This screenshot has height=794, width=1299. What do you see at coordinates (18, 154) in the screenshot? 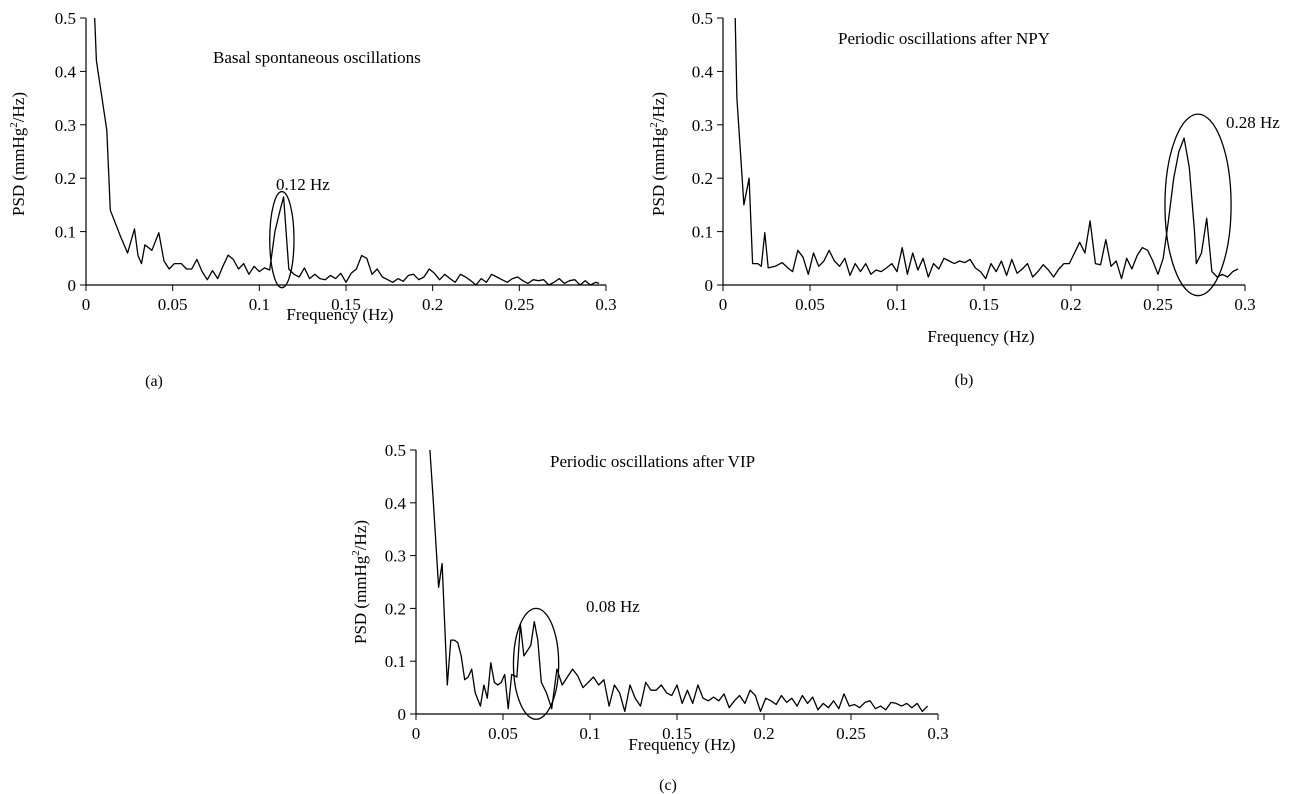
I see `y-axis-title-a: PSD (mmHg2/Hz)` at bounding box center [18, 154].